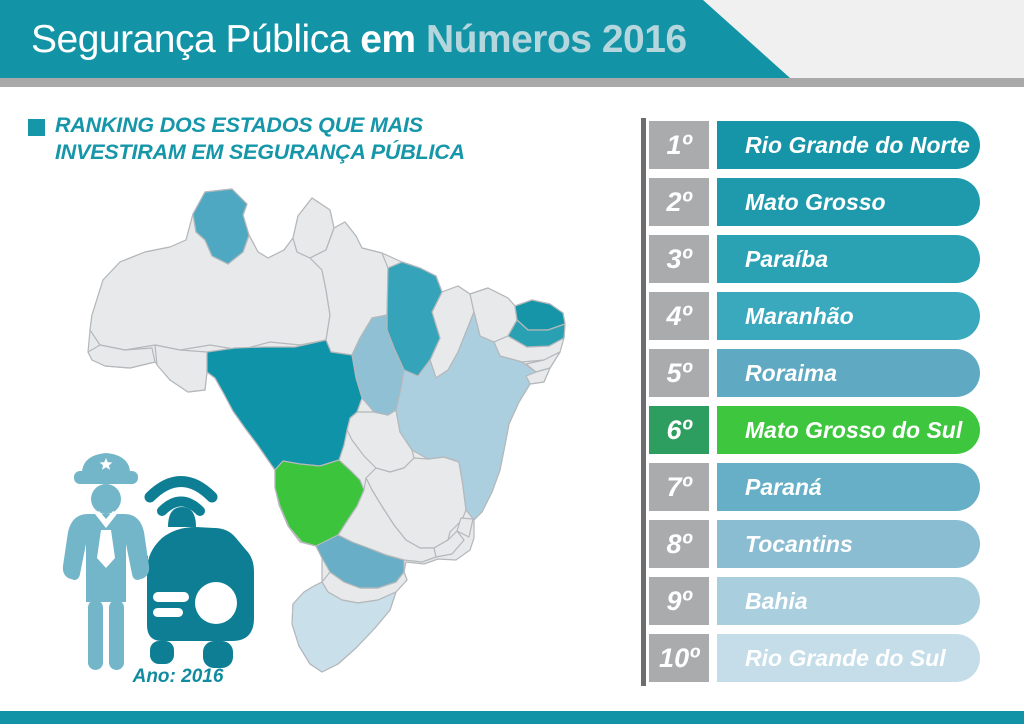  Describe the element at coordinates (388, 39) in the screenshot. I see `page-title-em: em` at that location.